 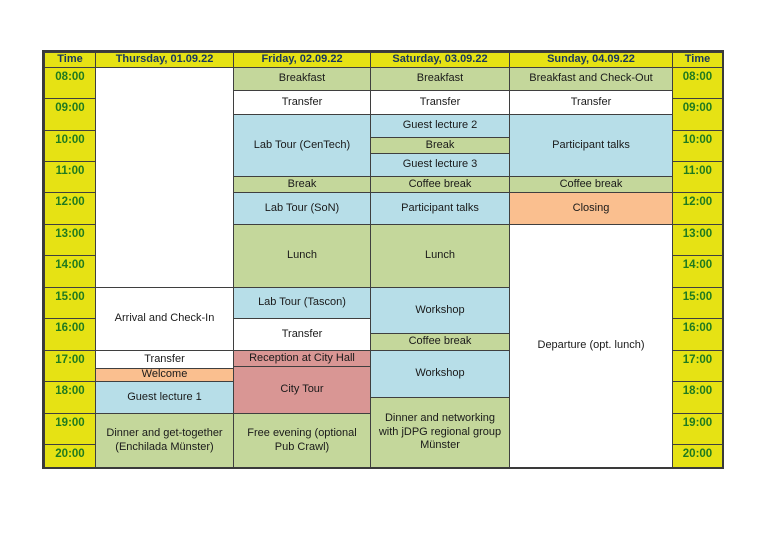 What do you see at coordinates (591, 60) in the screenshot?
I see `header-cell-sunday: Sunday, 04.09.22` at bounding box center [591, 60].